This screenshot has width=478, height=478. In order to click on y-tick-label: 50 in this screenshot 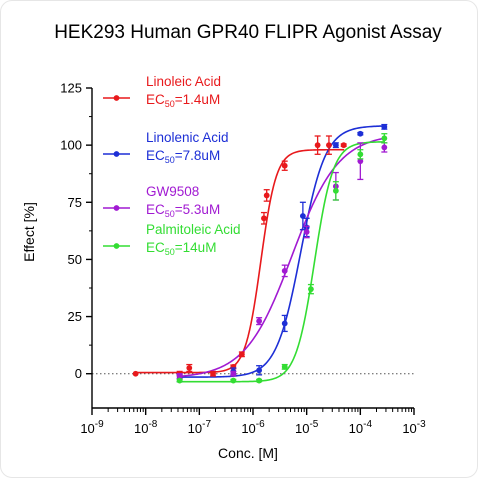, I will do `click(75, 259)`.